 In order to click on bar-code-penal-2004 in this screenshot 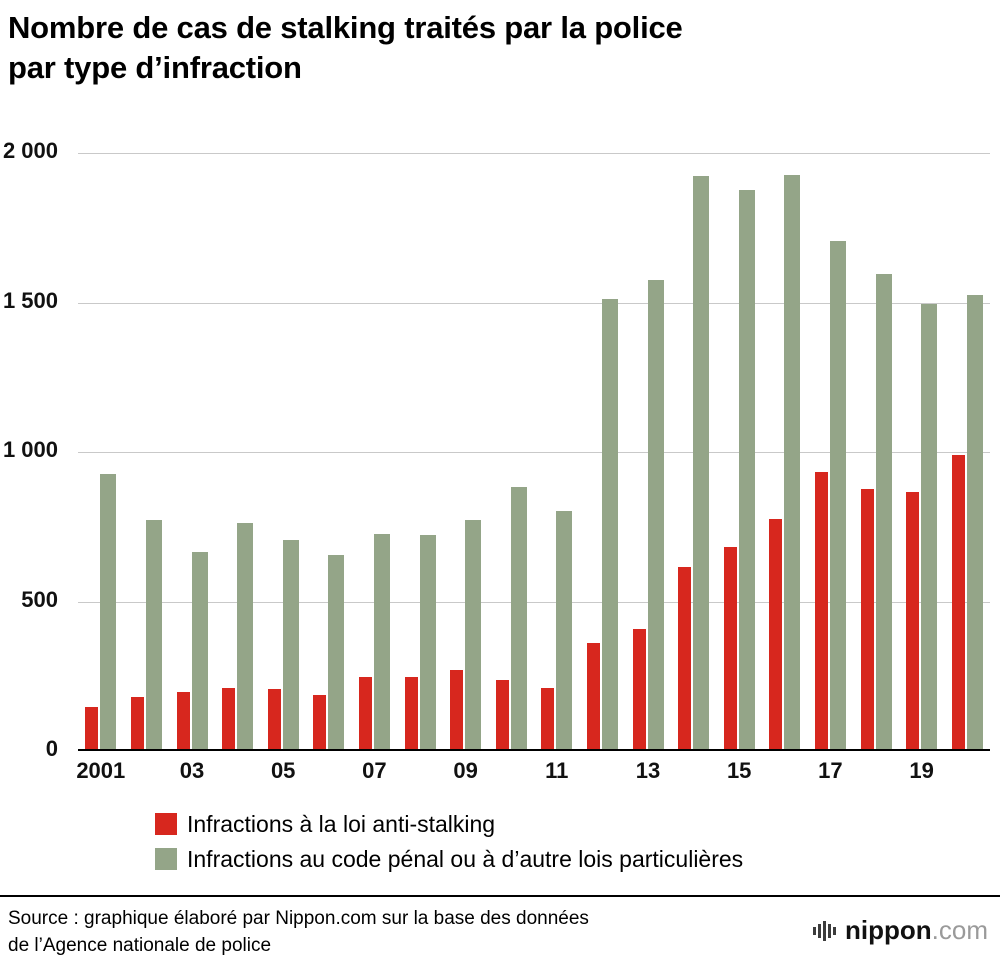, I will do `click(245, 636)`.